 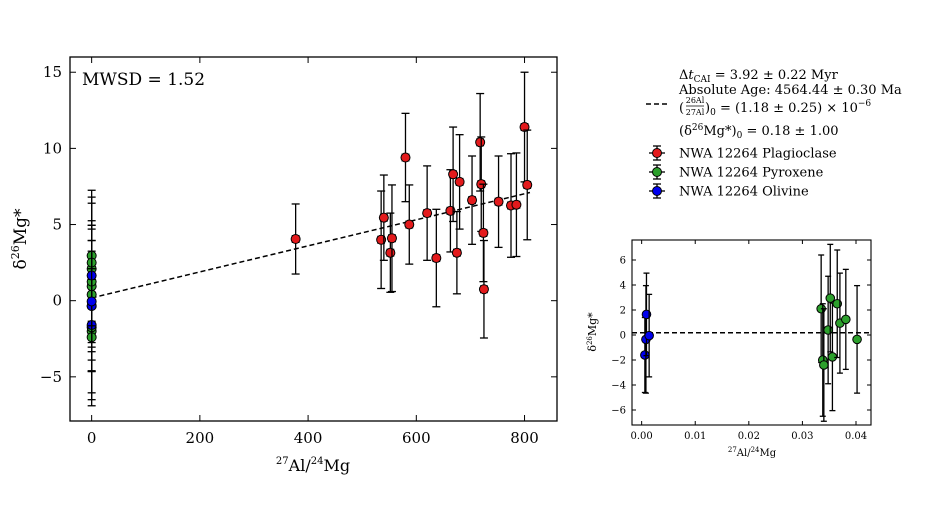 I want to click on x-tick-label: 200, so click(x=200, y=438).